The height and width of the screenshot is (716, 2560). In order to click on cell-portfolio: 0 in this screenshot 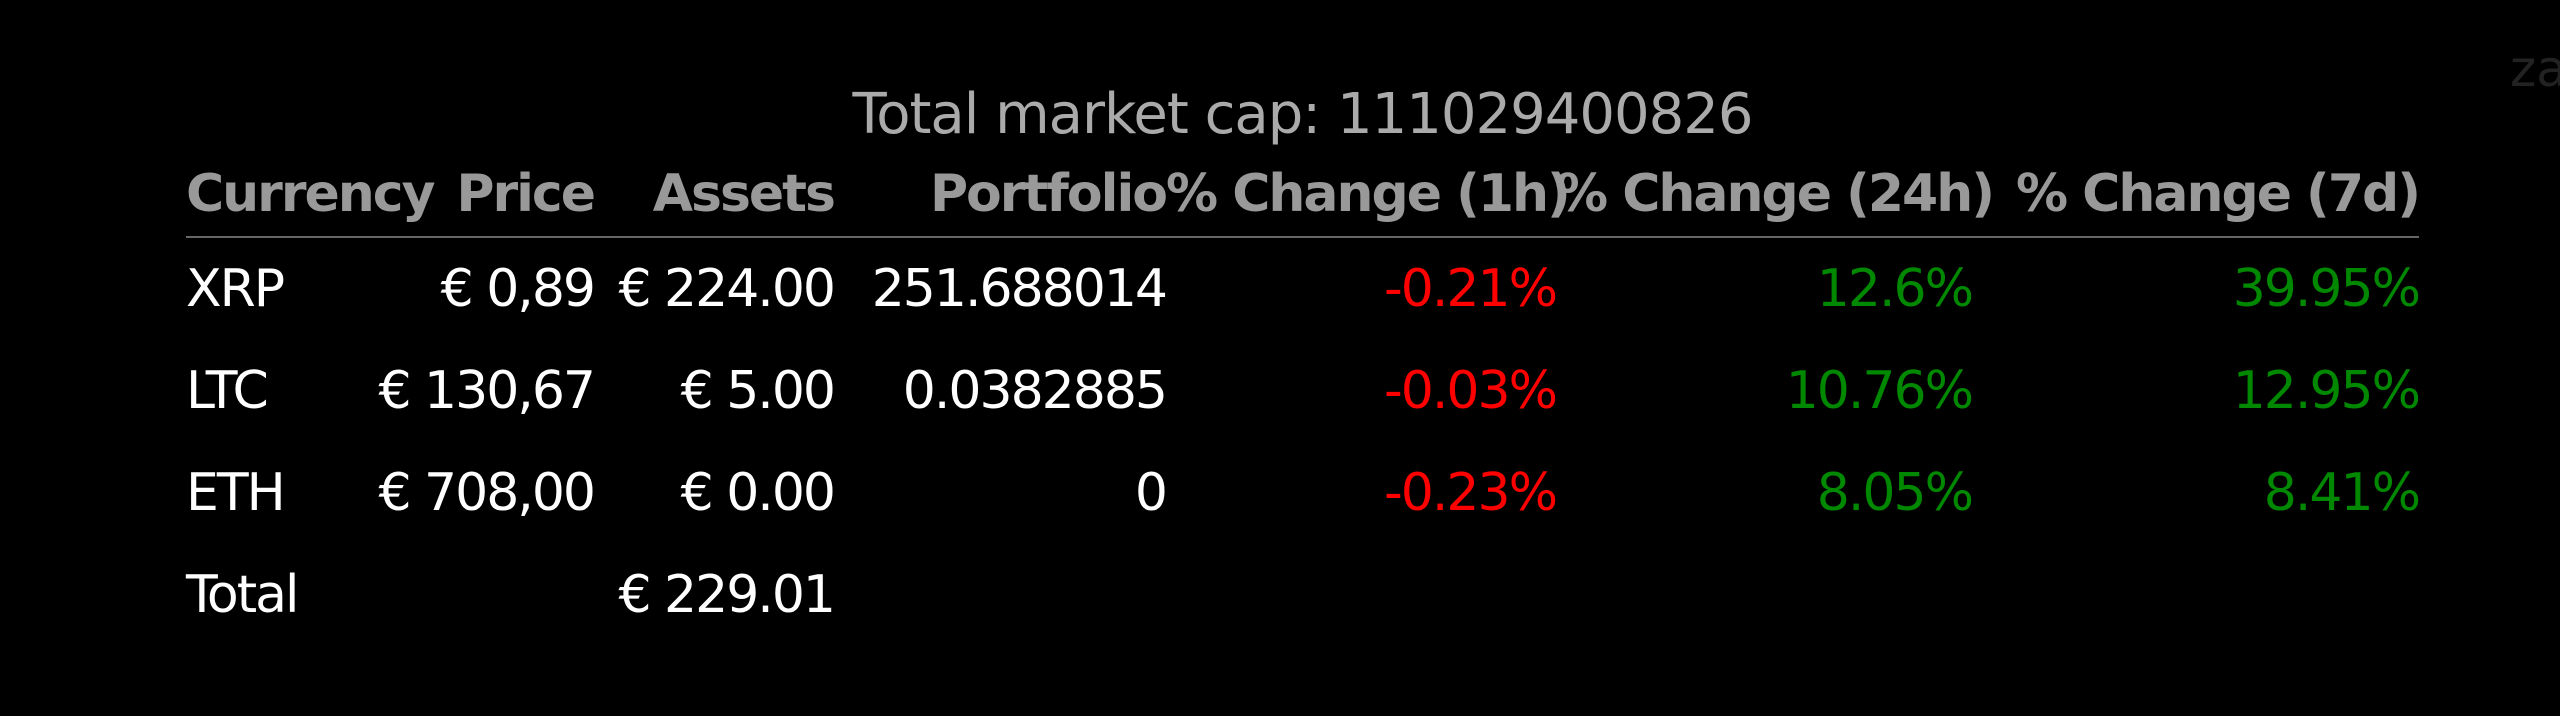, I will do `click(1151, 493)`.